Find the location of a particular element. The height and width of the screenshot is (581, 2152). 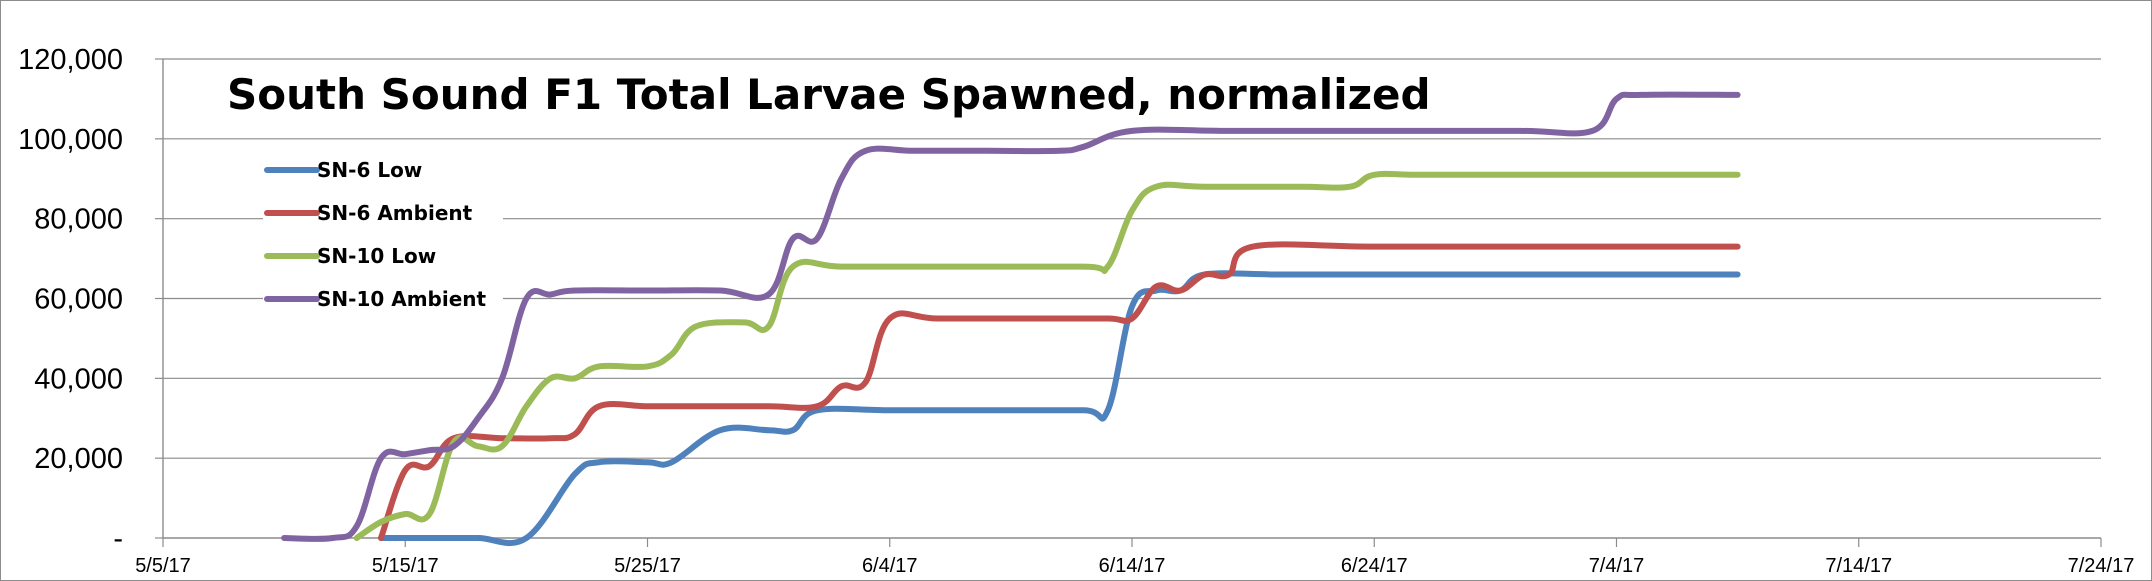

x-tick-label: 7/14/17 is located at coordinates (1858, 566).